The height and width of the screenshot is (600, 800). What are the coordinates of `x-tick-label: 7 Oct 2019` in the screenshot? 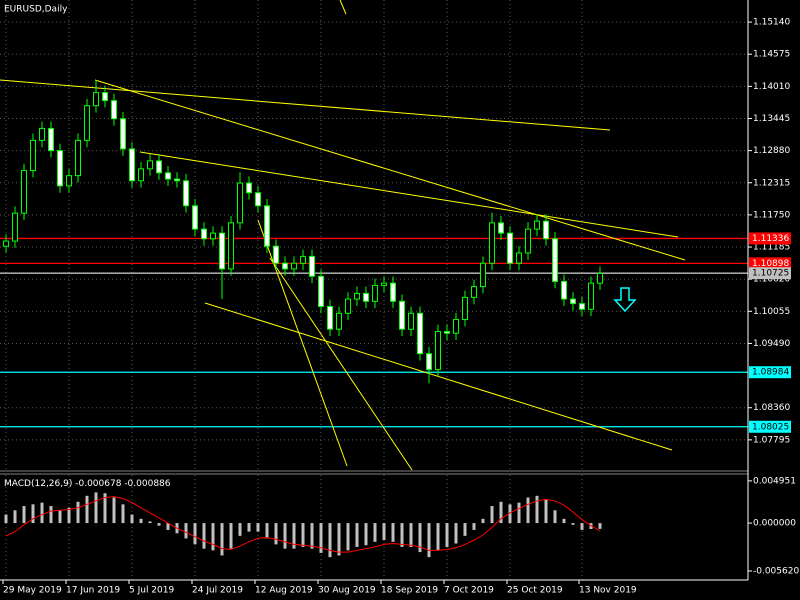 It's located at (469, 591).